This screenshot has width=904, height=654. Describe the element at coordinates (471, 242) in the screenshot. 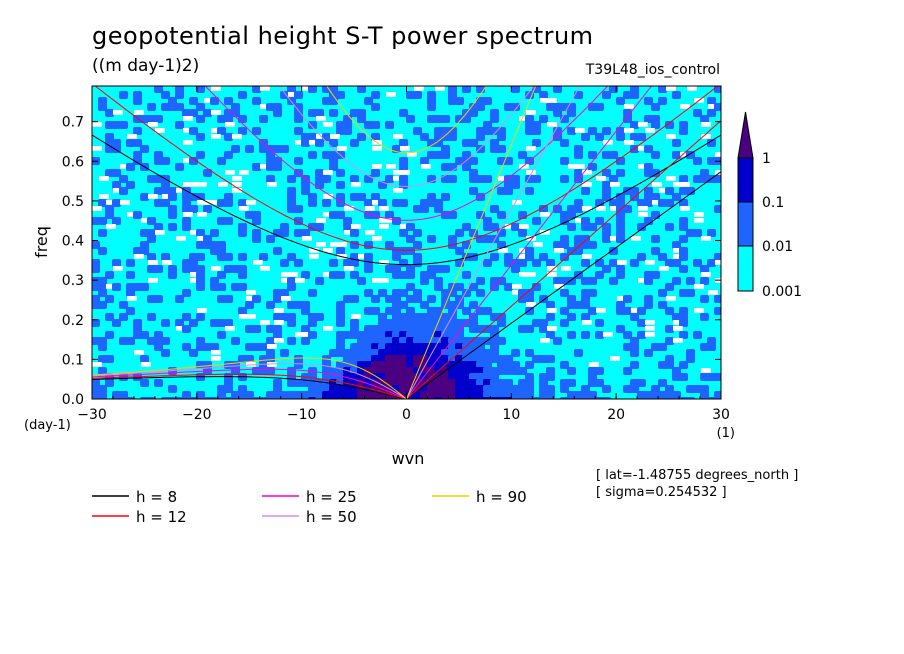

I see `kelvin-curve-h90` at that location.